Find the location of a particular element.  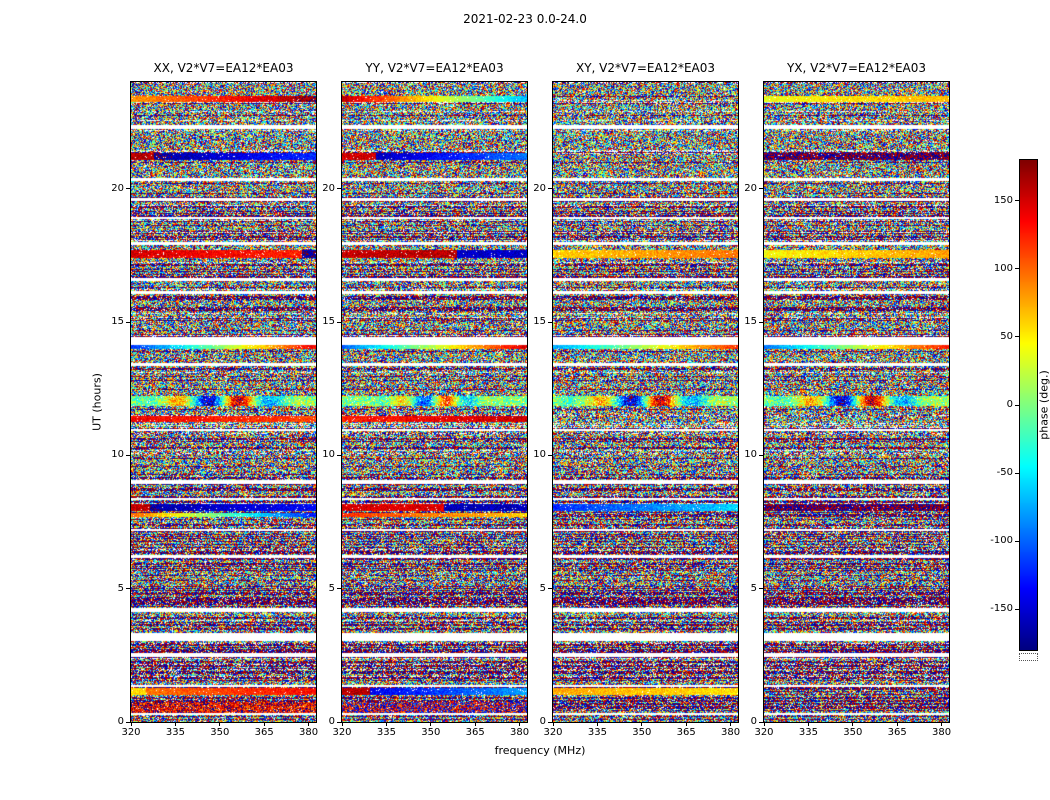

panel-title-XX: XX, V2*V7=EA12*EA03 is located at coordinates (223, 68).